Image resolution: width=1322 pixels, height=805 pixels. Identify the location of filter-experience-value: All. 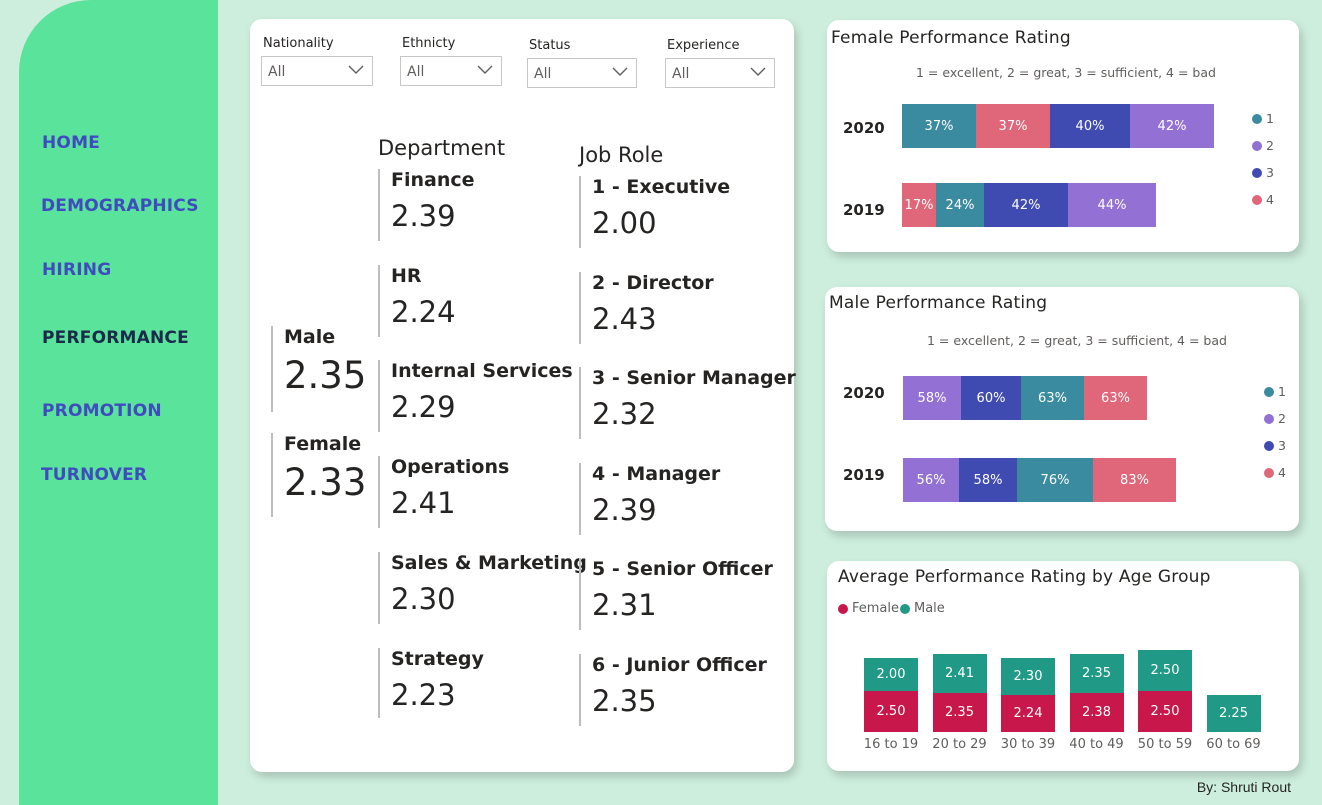
(681, 74).